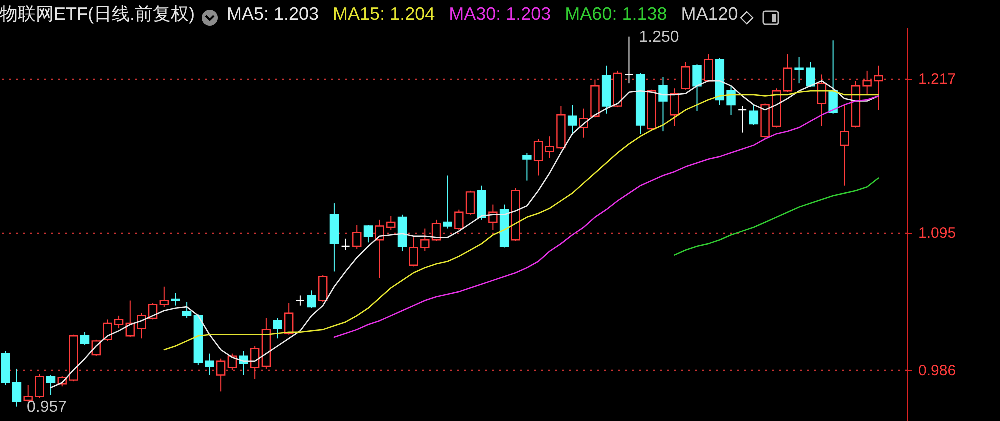 This screenshot has height=421, width=1000. I want to click on text: MA30: 1.203, so click(500, 14).